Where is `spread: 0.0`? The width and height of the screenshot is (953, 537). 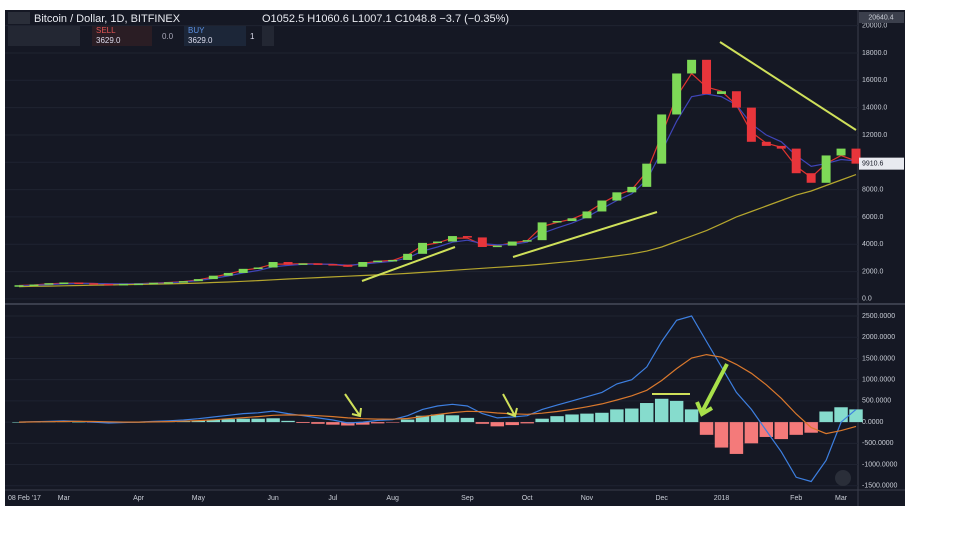 spread: 0.0 is located at coordinates (168, 36).